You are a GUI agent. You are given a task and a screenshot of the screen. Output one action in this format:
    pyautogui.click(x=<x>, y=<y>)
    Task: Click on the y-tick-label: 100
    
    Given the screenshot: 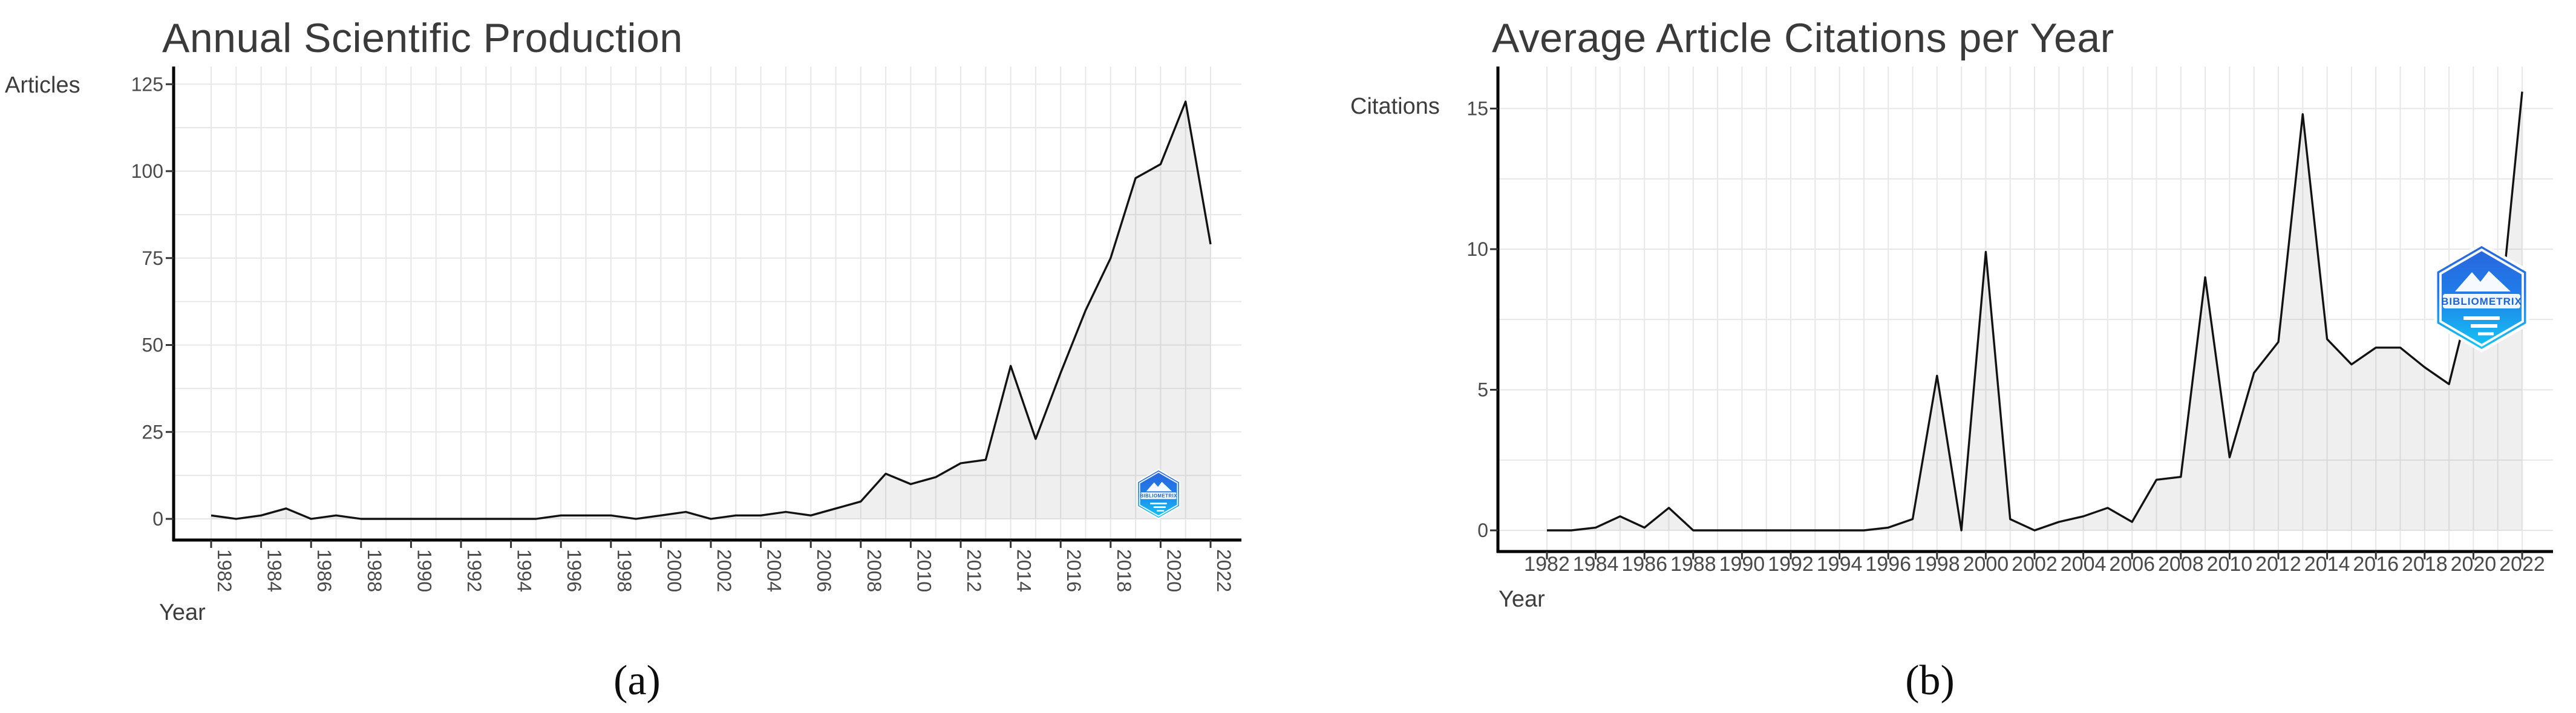 What is the action you would take?
    pyautogui.click(x=147, y=171)
    